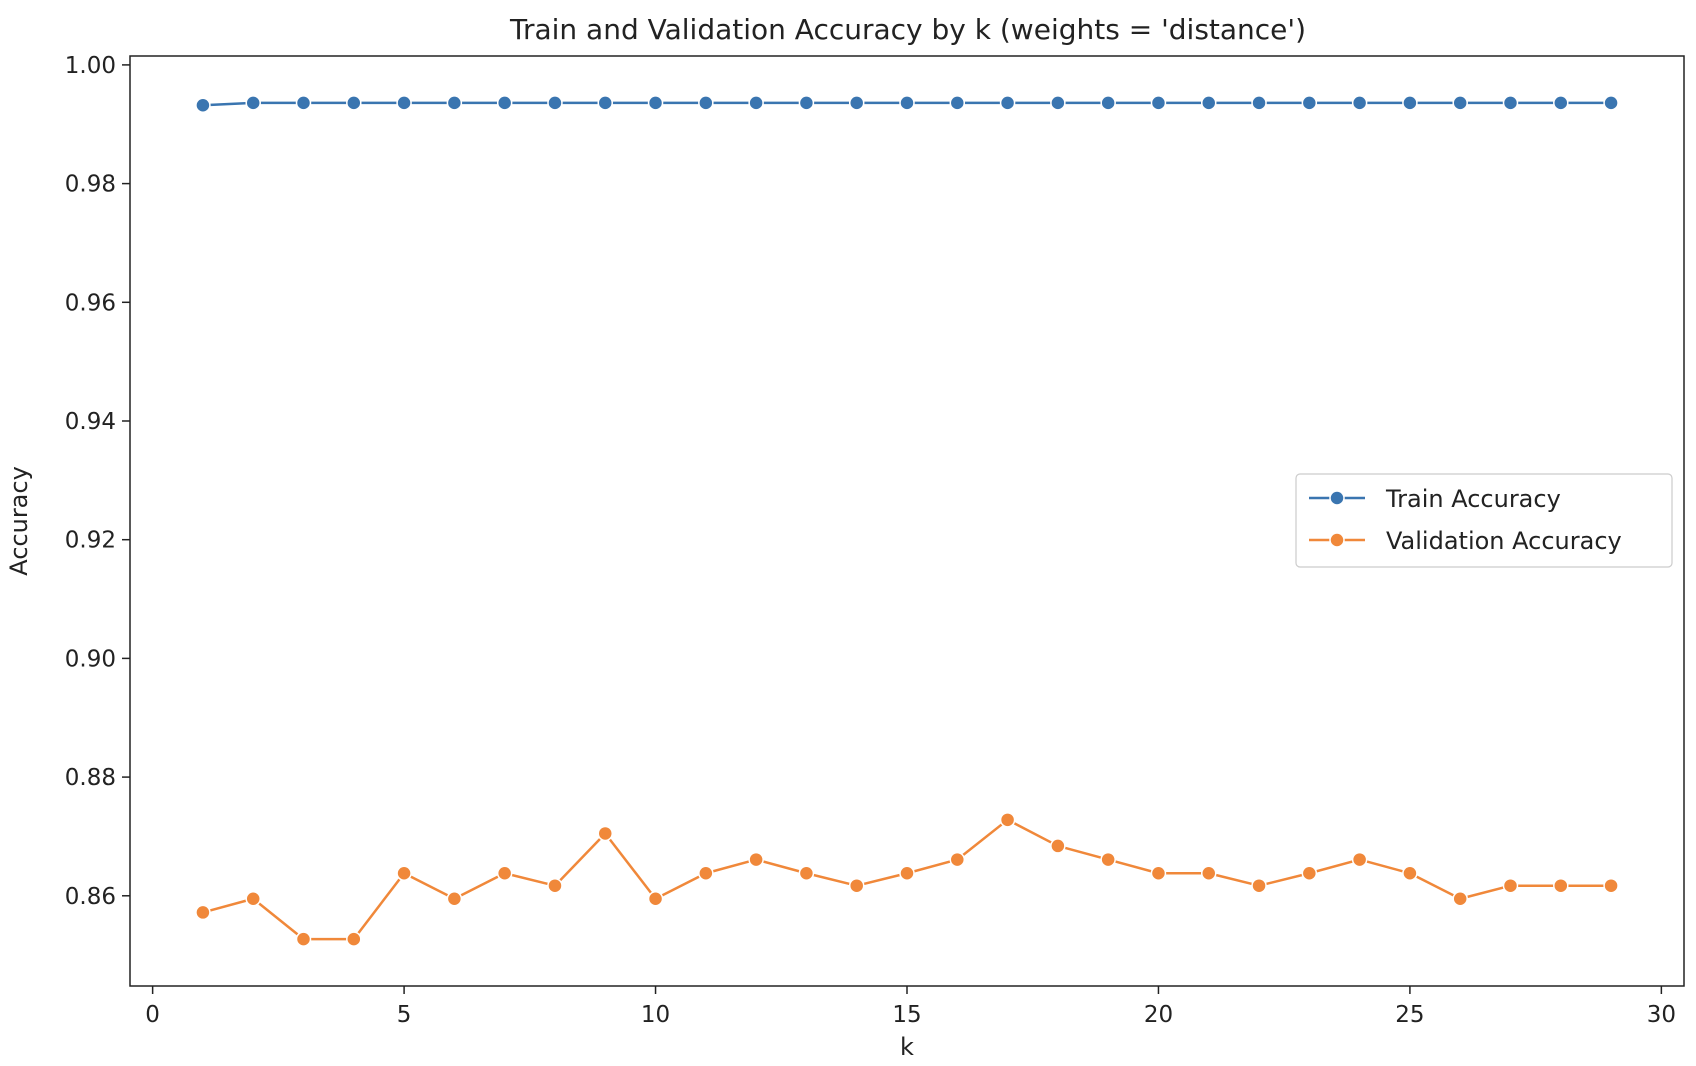 This screenshot has width=1696, height=1066. What do you see at coordinates (655, 1015) in the screenshot?
I see `x-tick-label: 10` at bounding box center [655, 1015].